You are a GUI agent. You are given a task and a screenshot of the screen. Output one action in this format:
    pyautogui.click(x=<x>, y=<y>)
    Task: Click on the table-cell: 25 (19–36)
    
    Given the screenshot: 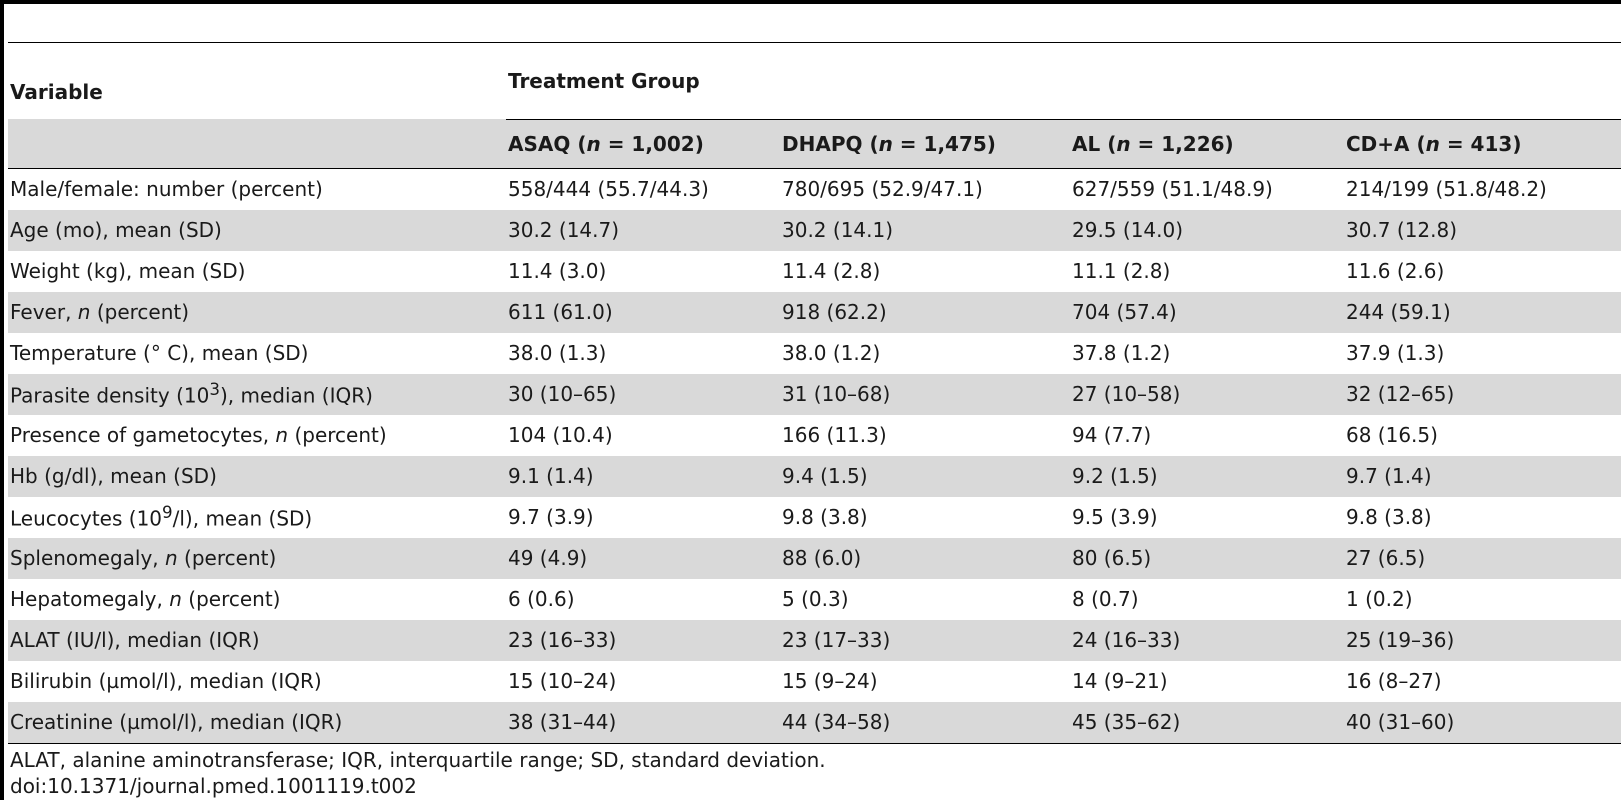 What is the action you would take?
    pyautogui.click(x=1482, y=640)
    